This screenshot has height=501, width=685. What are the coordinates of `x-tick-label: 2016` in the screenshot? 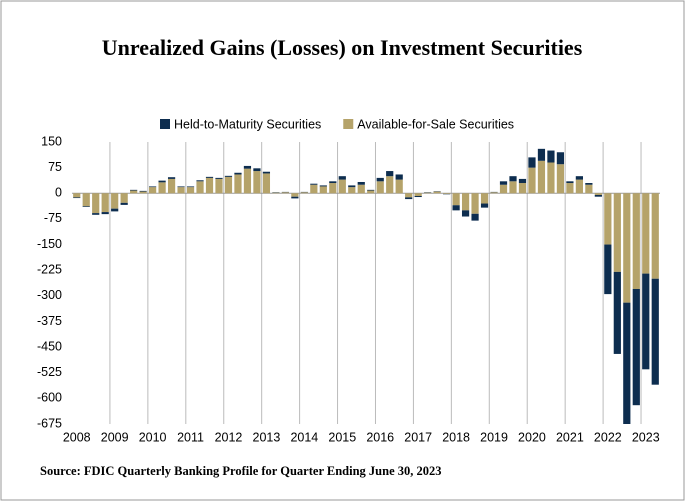 It's located at (380, 437).